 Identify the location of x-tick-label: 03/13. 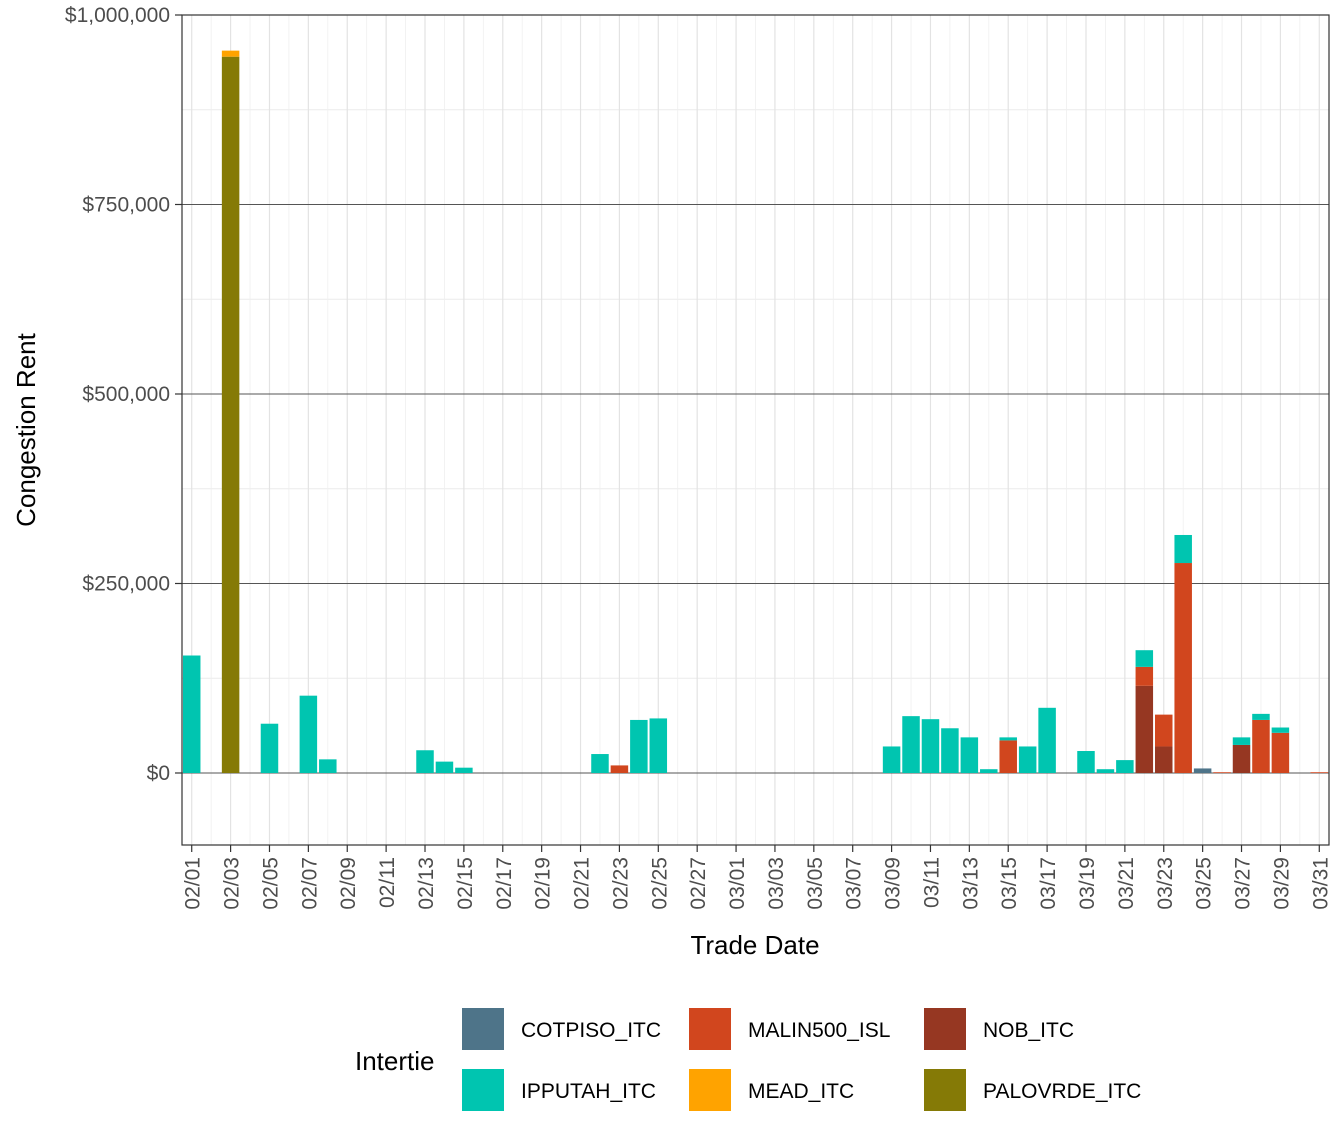
(970, 883).